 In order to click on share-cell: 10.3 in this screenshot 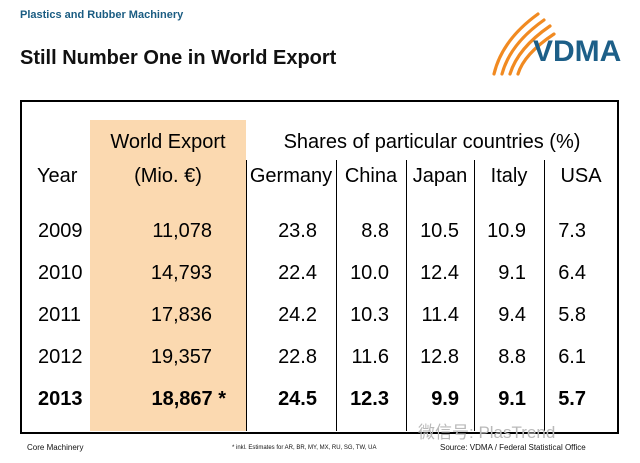, I will do `click(369, 315)`.